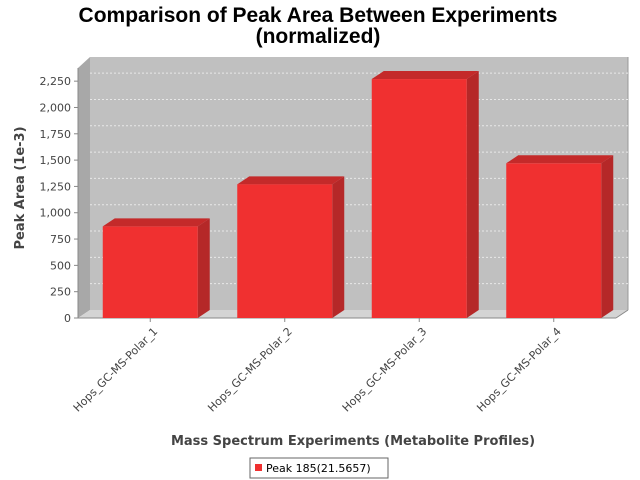 This screenshot has height=480, width=640. Describe the element at coordinates (60, 292) in the screenshot. I see `y-tick-label: 250` at that location.